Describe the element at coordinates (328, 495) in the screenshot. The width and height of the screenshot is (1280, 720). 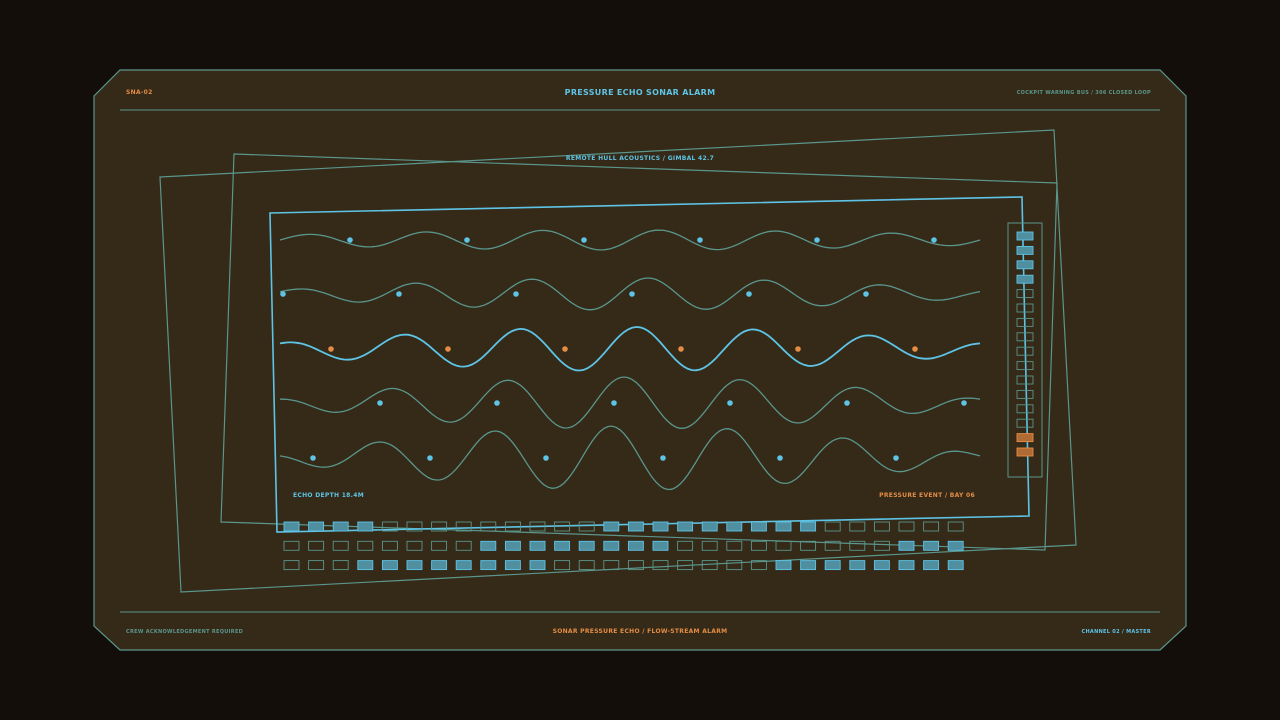
I see `echo-depth-label: ECHO DEPTH 18.4M` at that location.